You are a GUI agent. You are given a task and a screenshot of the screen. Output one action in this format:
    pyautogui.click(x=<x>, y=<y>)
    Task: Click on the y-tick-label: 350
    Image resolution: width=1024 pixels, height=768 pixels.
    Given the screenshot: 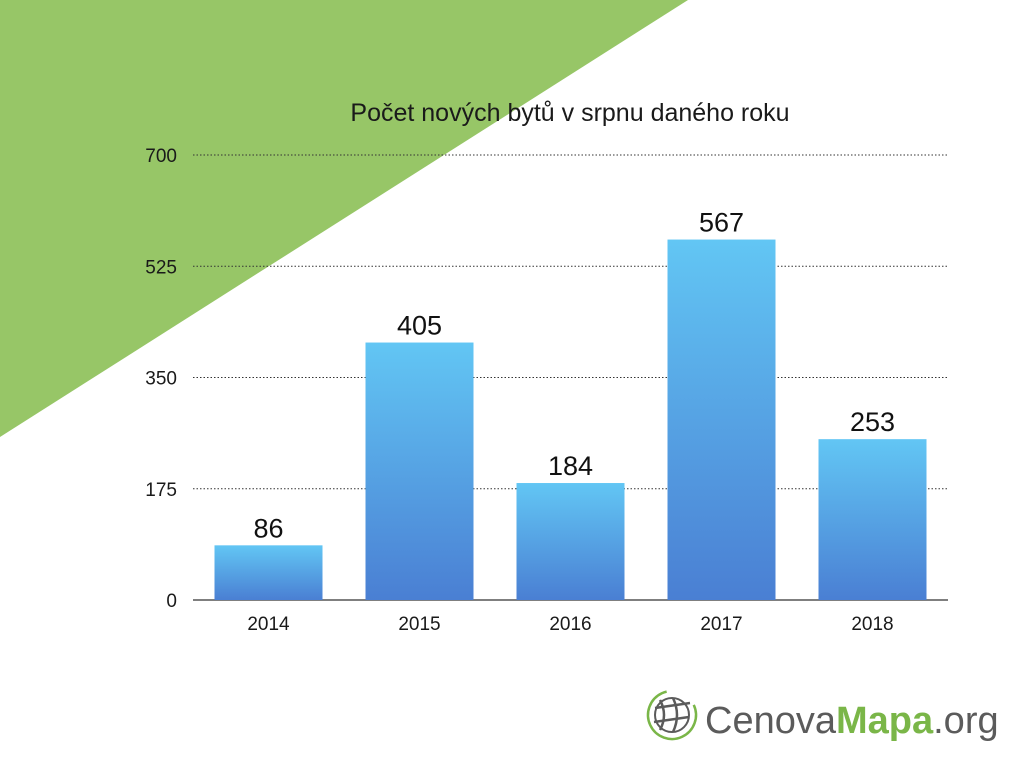 What is the action you would take?
    pyautogui.click(x=161, y=379)
    